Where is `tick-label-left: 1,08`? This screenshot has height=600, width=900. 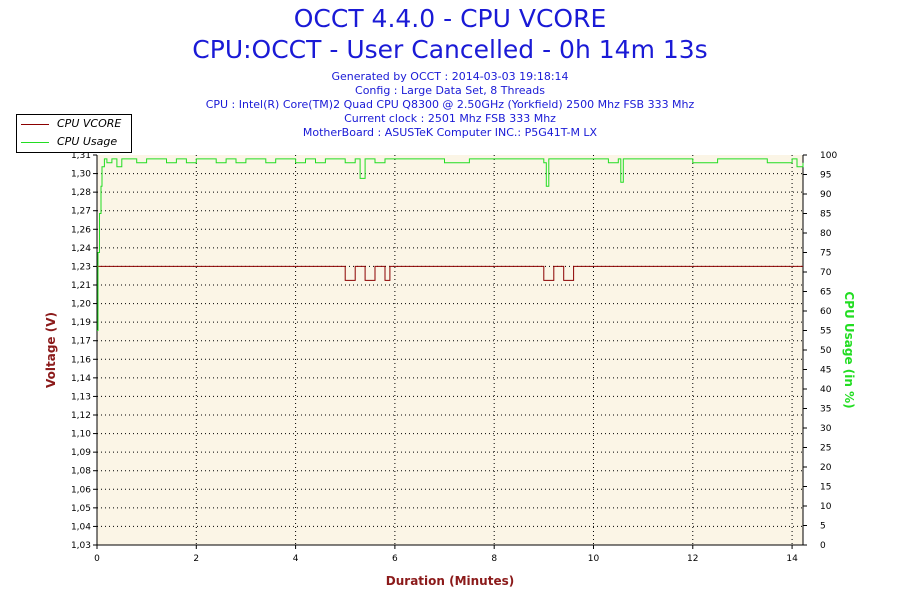
tick-label-left: 1,08 is located at coordinates (81, 472).